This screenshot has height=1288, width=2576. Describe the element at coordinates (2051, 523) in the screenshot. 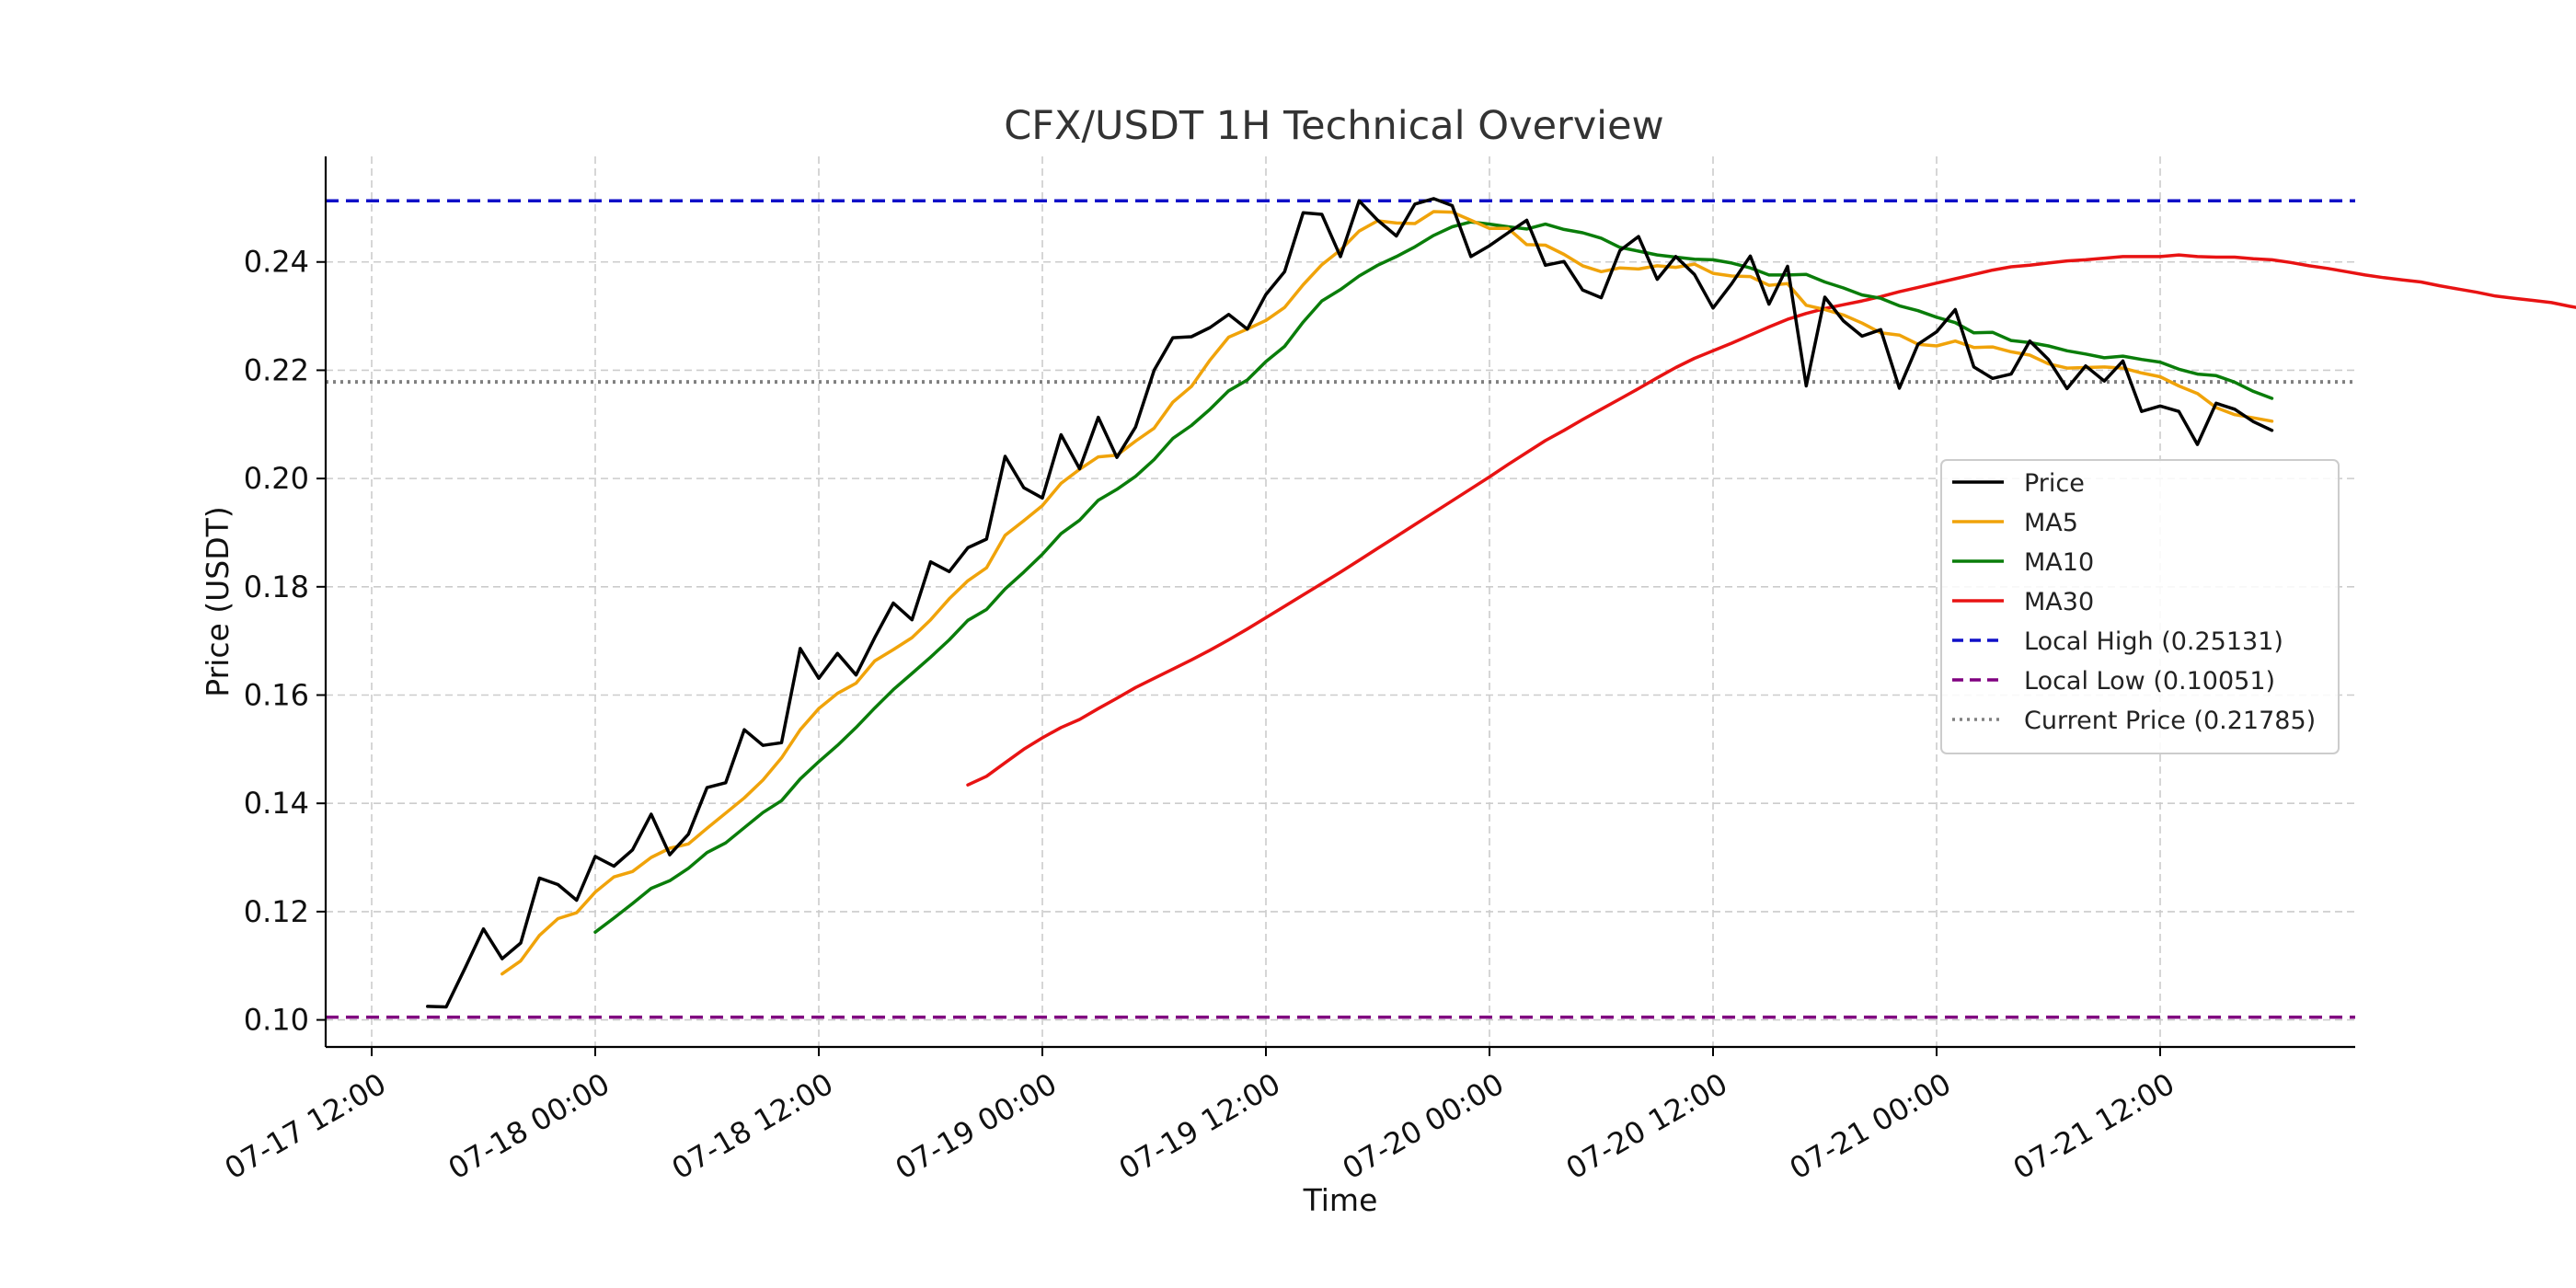

I see `legend-label-ma5: MA5` at that location.